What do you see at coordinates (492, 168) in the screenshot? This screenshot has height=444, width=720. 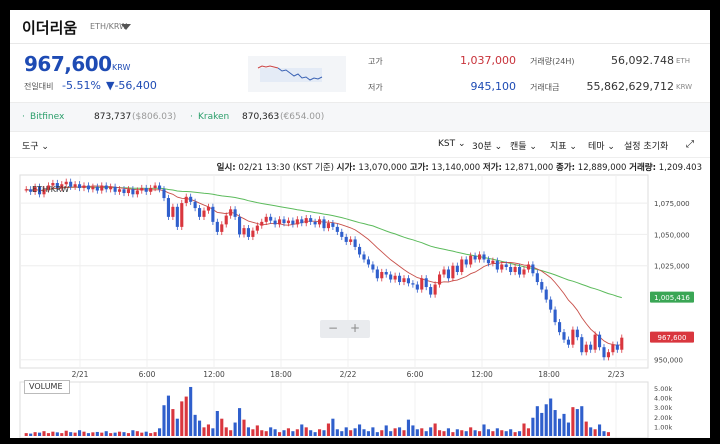 I see `info-low-label: 저가:` at bounding box center [492, 168].